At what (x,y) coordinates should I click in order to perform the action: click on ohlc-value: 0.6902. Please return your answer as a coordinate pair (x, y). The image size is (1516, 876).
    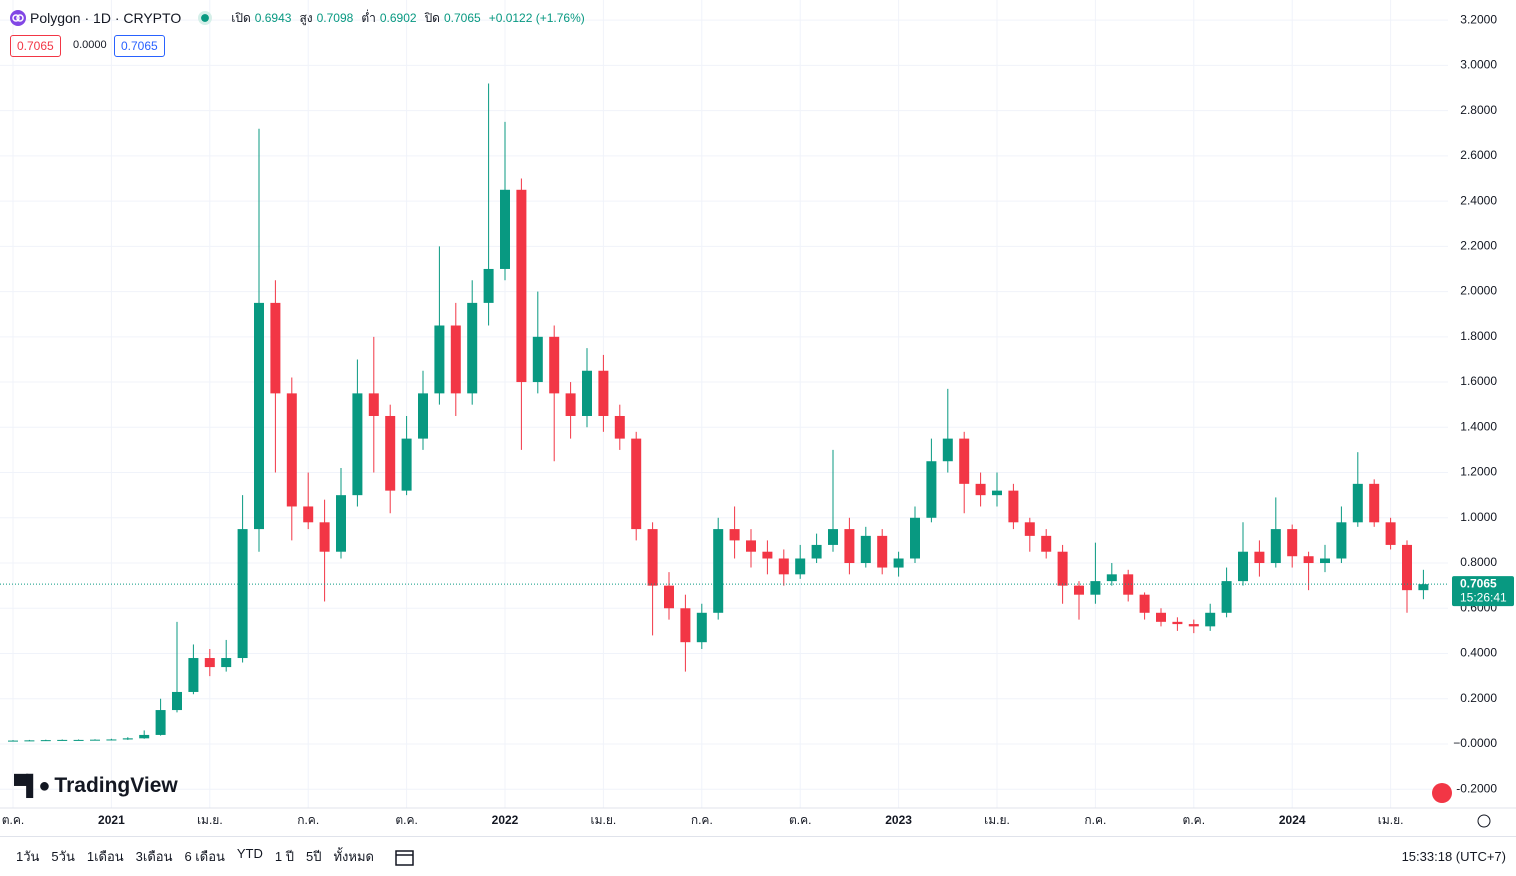
    Looking at the image, I should click on (398, 18).